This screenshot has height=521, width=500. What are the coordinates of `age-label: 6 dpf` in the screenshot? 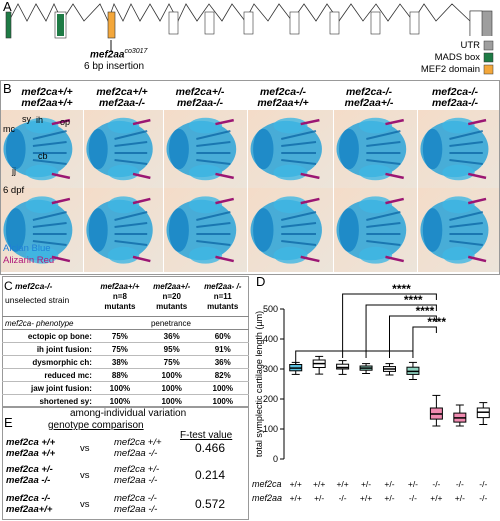 It's located at (14, 190).